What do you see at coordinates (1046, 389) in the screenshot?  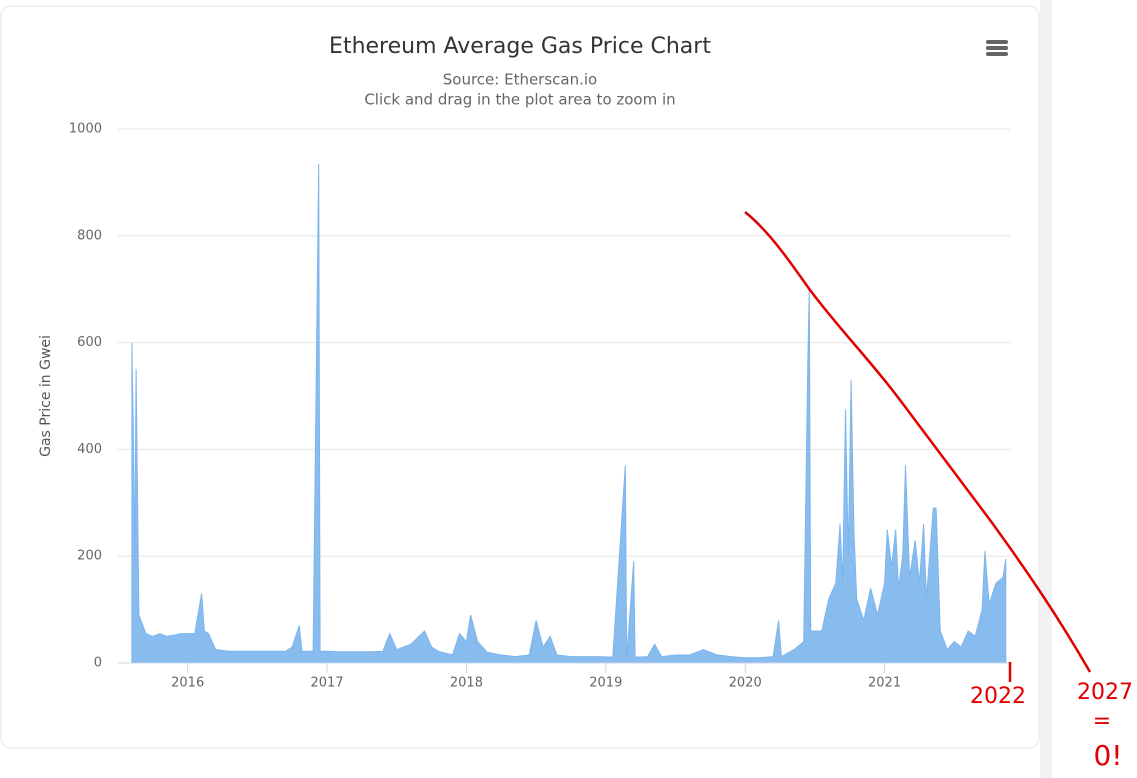 I see `side-strip` at bounding box center [1046, 389].